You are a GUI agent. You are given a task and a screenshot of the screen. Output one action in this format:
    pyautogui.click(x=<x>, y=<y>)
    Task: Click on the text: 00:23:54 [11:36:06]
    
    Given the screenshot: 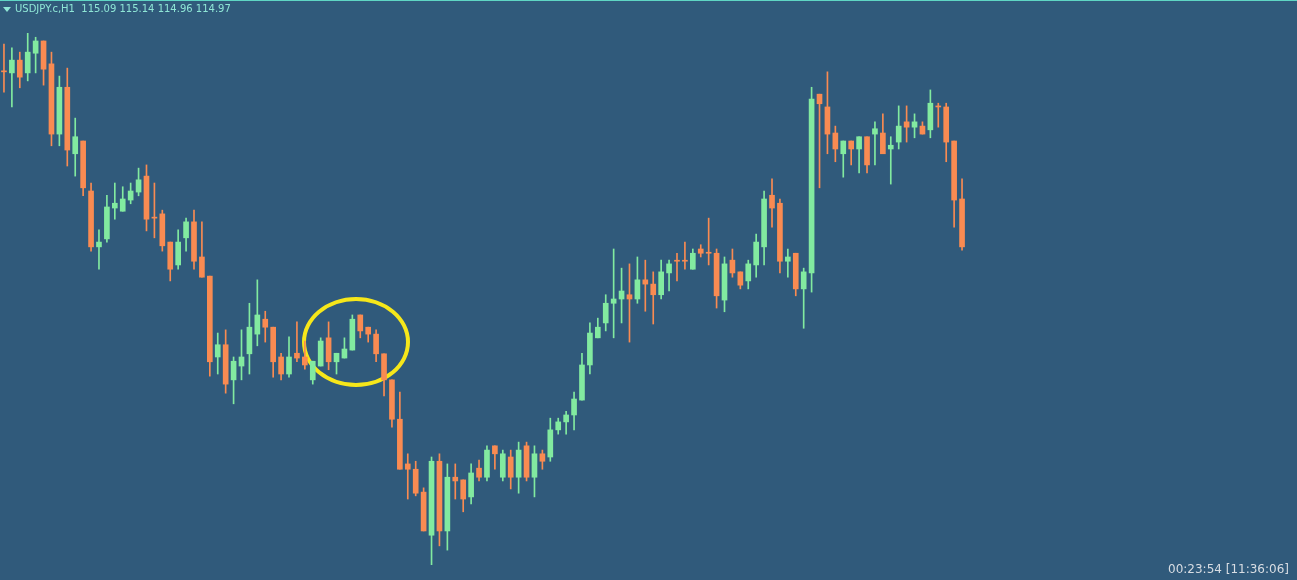 What is the action you would take?
    pyautogui.click(x=1228, y=569)
    